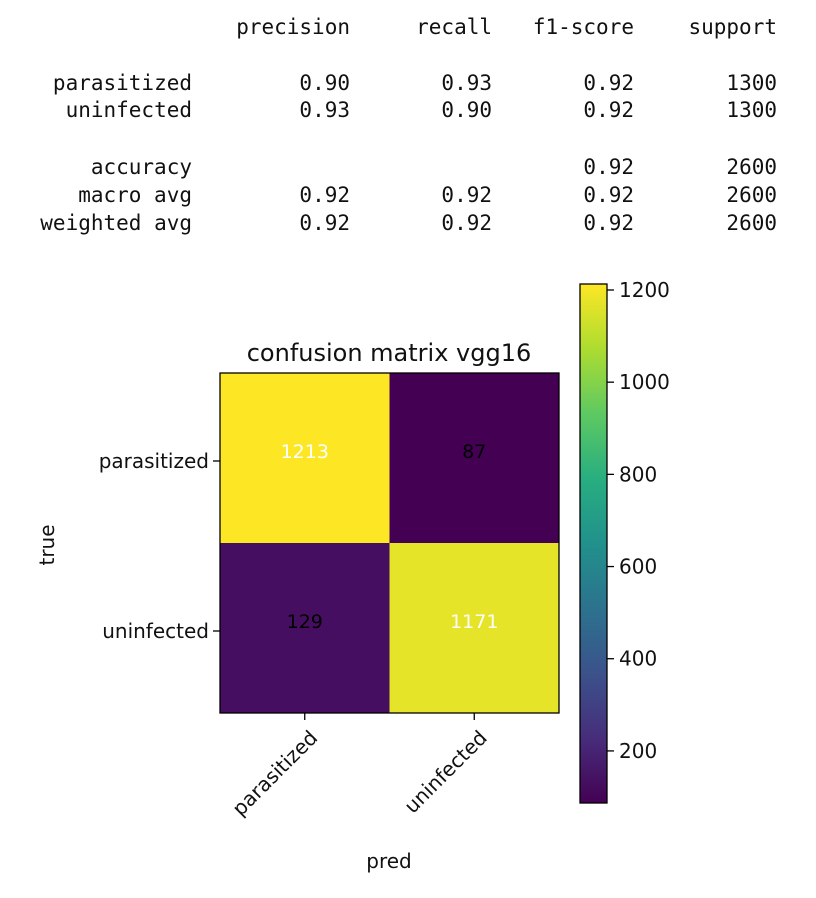  What do you see at coordinates (644, 290) in the screenshot?
I see `colorbar-tick-label: 1200` at bounding box center [644, 290].